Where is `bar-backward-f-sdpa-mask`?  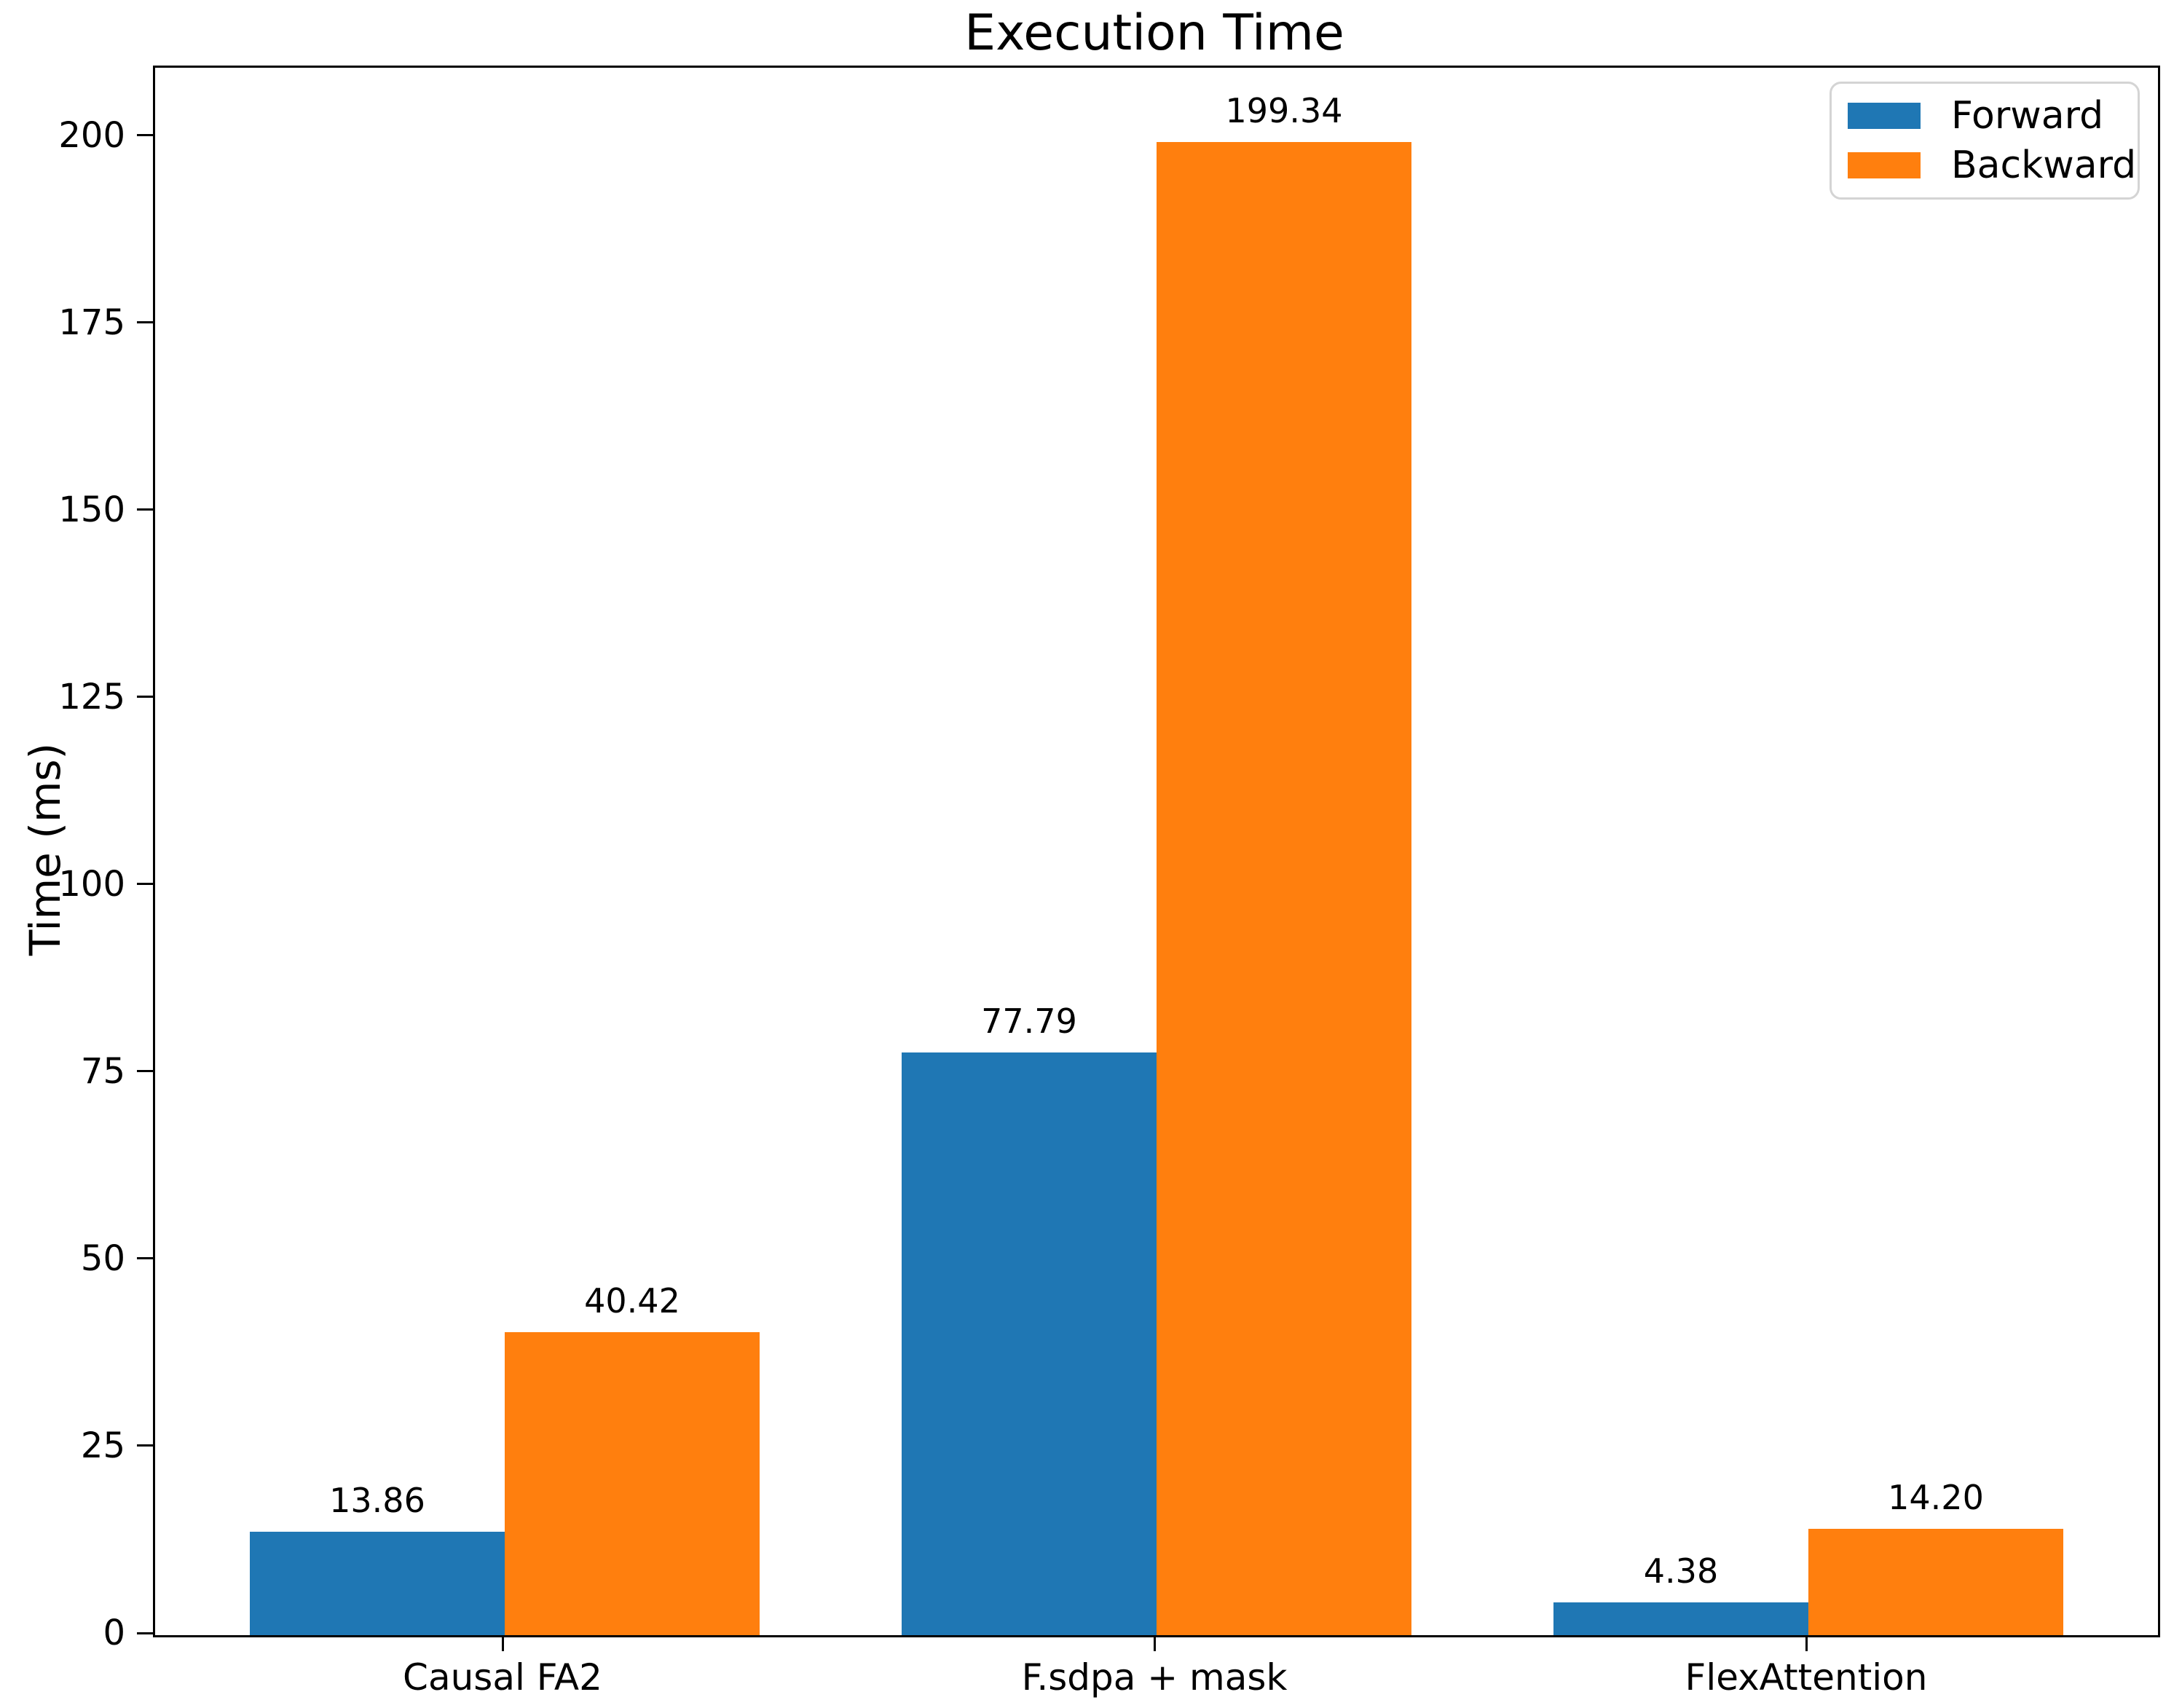
bar-backward-f-sdpa-mask is located at coordinates (1284, 888).